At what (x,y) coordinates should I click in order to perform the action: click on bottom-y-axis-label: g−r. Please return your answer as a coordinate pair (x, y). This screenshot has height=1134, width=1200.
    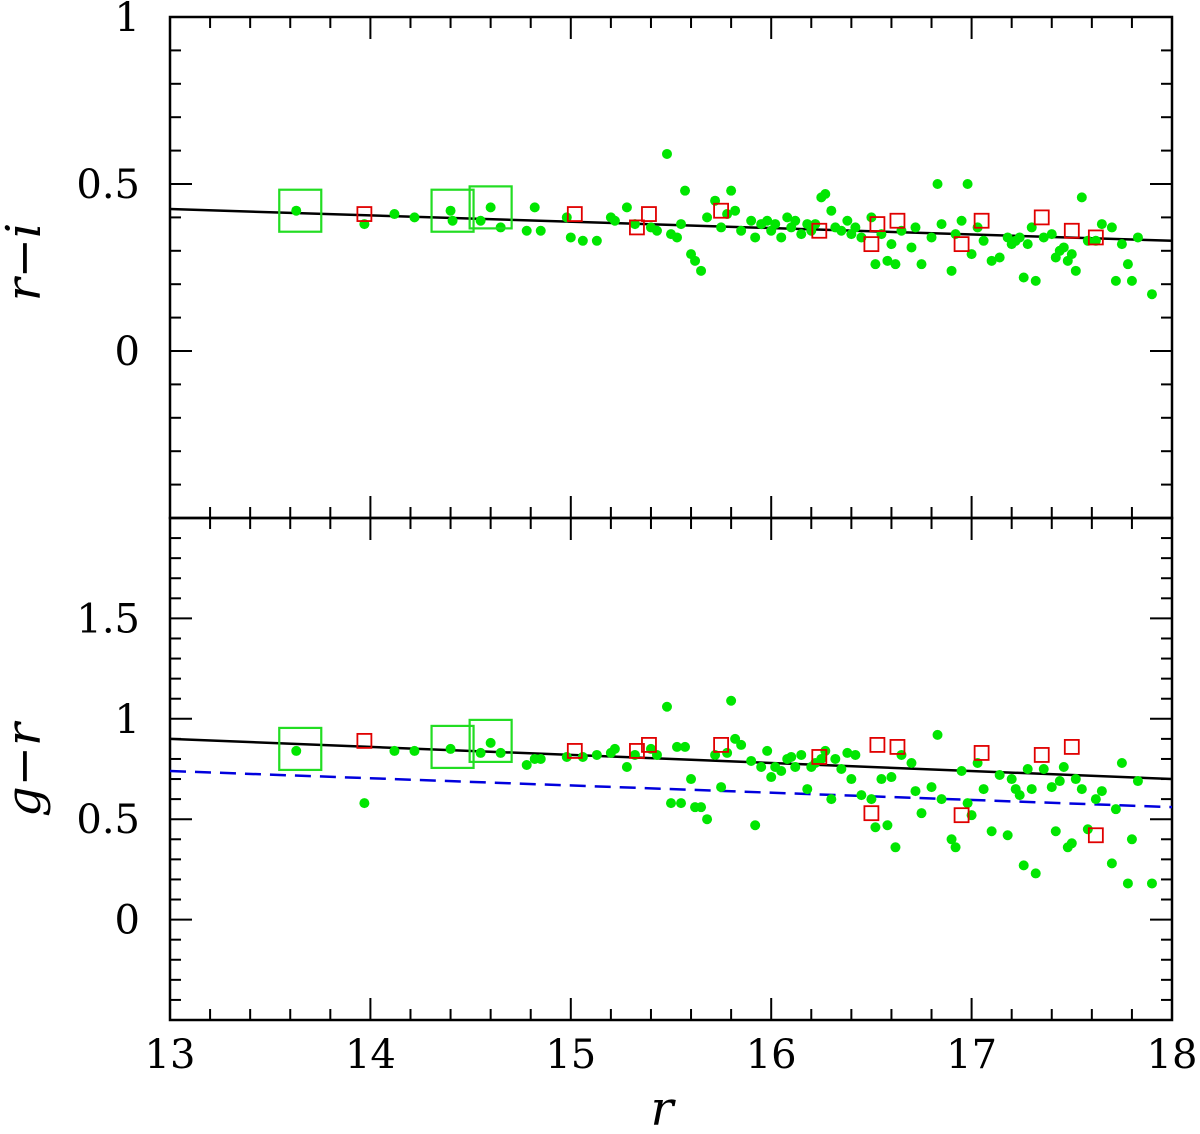
    Looking at the image, I should click on (26, 768).